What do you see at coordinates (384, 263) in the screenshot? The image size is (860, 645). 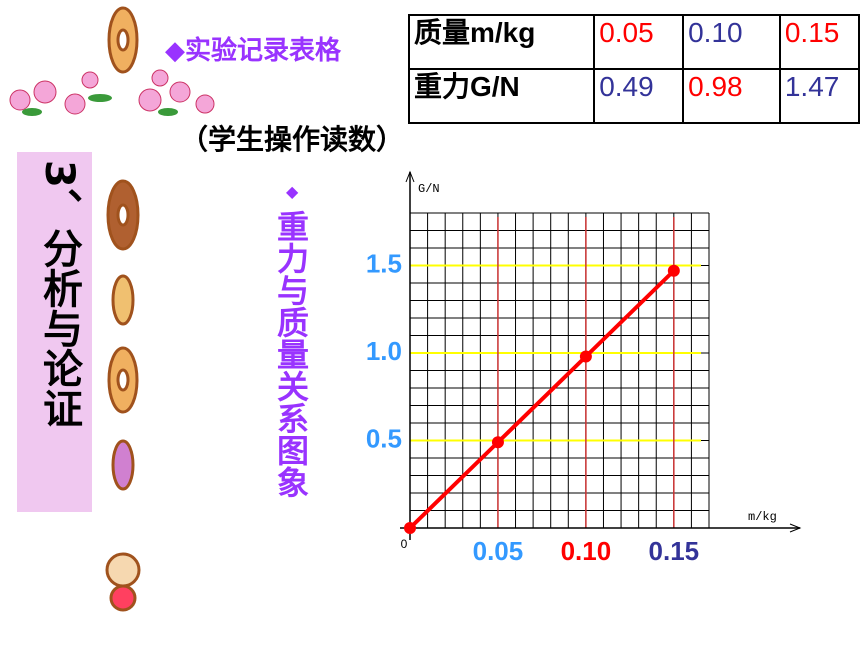 I see `y-tick-label: 1.5` at bounding box center [384, 263].